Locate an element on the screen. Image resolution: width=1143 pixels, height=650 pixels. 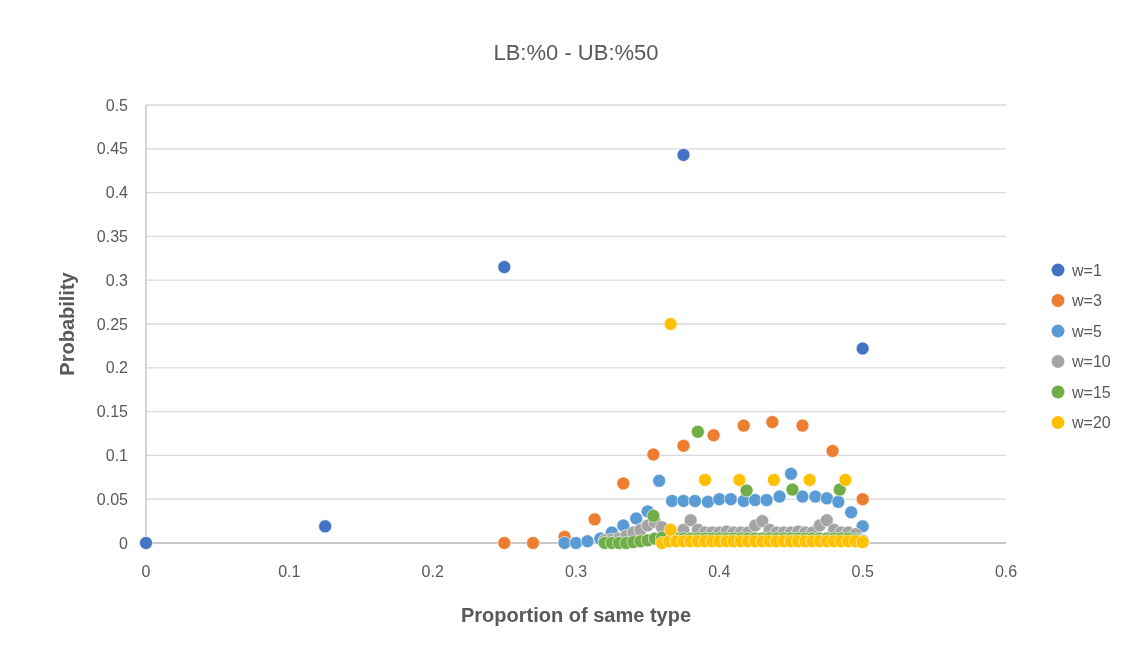
y-tick-label: 0.15 is located at coordinates (112, 412).